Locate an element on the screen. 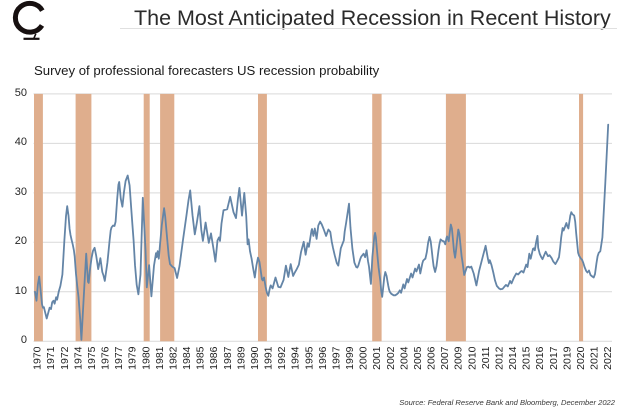 This screenshot has height=410, width=624. svg-text: 2001 is located at coordinates (377, 358).